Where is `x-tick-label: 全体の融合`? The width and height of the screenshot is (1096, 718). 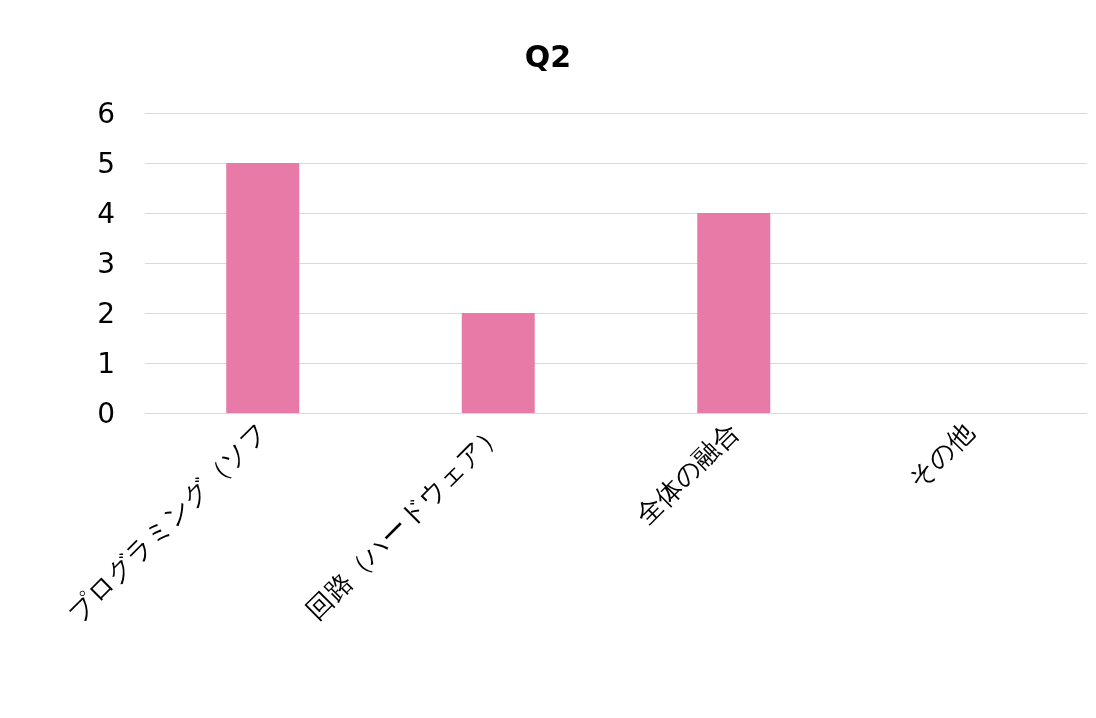
x-tick-label: 全体の融合 is located at coordinates (687, 473).